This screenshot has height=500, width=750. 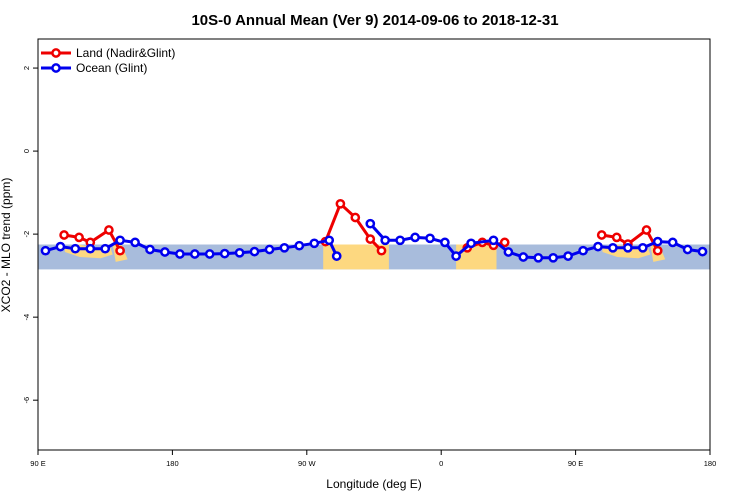 What do you see at coordinates (356, 257) in the screenshot?
I see `land-south-america` at bounding box center [356, 257].